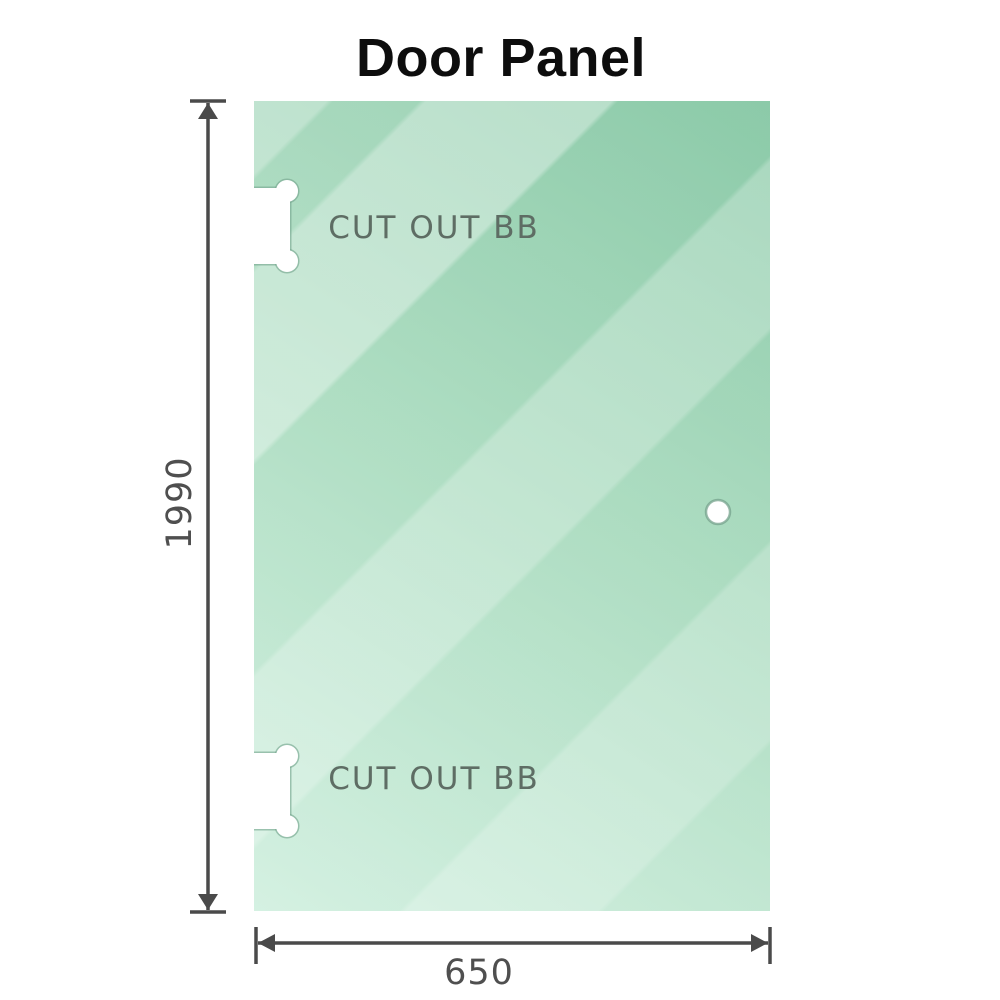 The height and width of the screenshot is (1000, 1000). What do you see at coordinates (434, 228) in the screenshot?
I see `cutout-label-top: CUT OUT BB` at bounding box center [434, 228].